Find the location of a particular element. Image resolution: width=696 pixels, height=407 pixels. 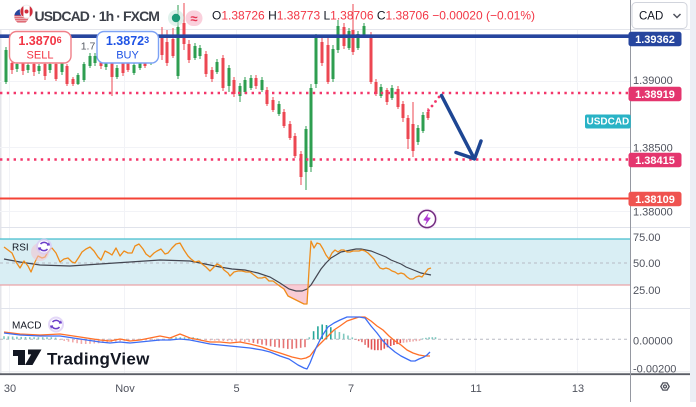

svg-text: RSI is located at coordinates (20, 248).